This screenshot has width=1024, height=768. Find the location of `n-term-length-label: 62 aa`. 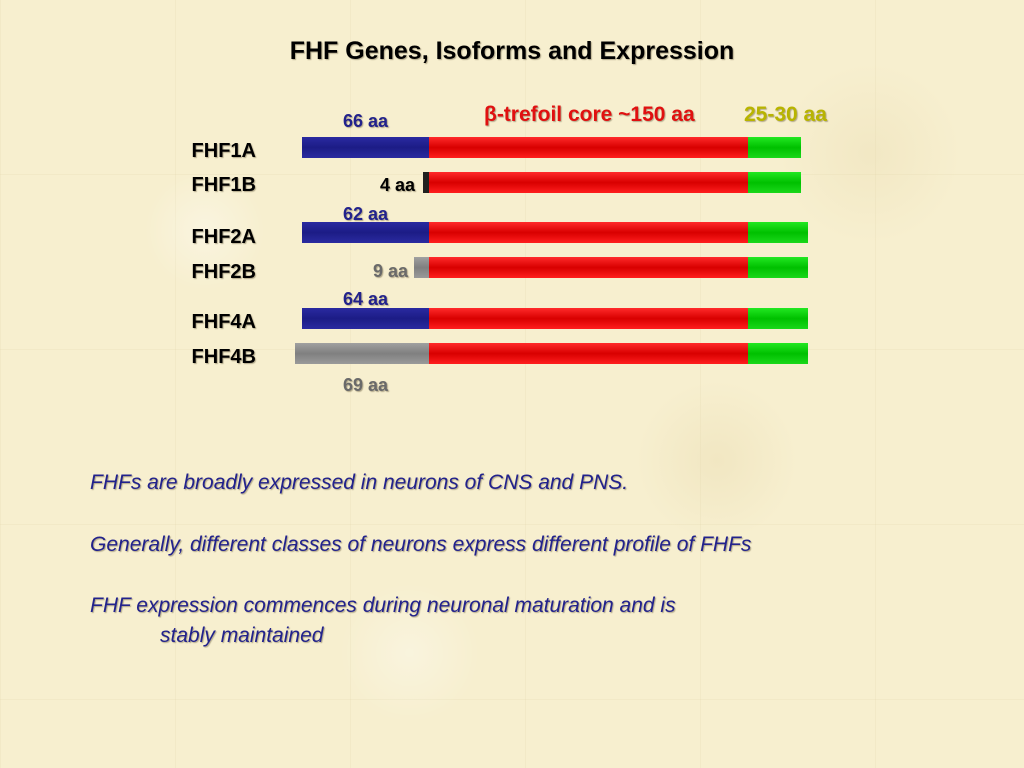

n-term-length-label: 62 aa is located at coordinates (366, 214).